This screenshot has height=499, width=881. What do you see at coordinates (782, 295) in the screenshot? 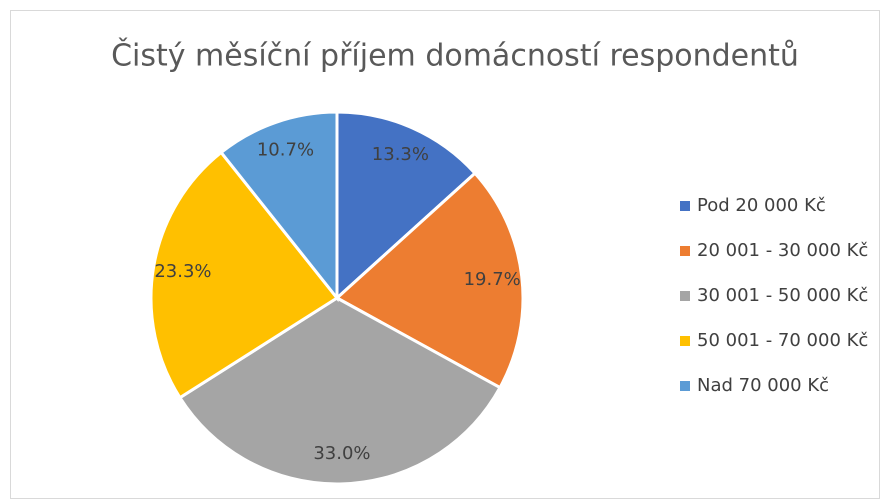
I see `legend-label: 30 001 - 50 000 Kč` at bounding box center [782, 295].